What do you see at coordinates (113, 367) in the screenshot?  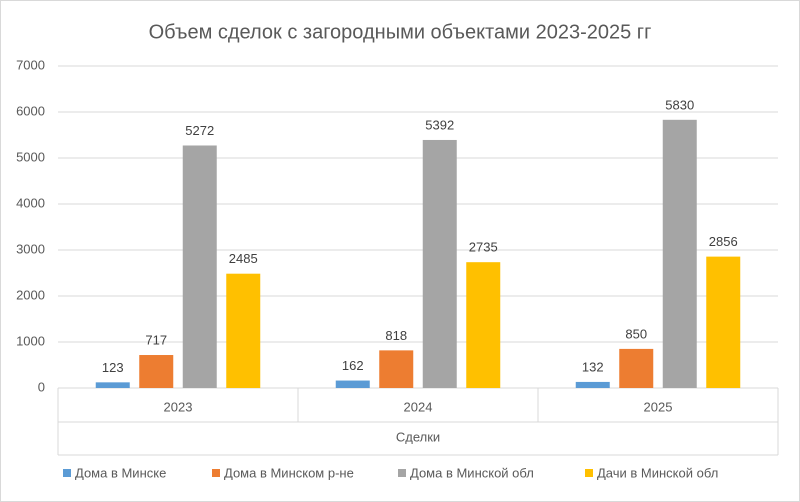 I see `data-label: 123` at bounding box center [113, 367].